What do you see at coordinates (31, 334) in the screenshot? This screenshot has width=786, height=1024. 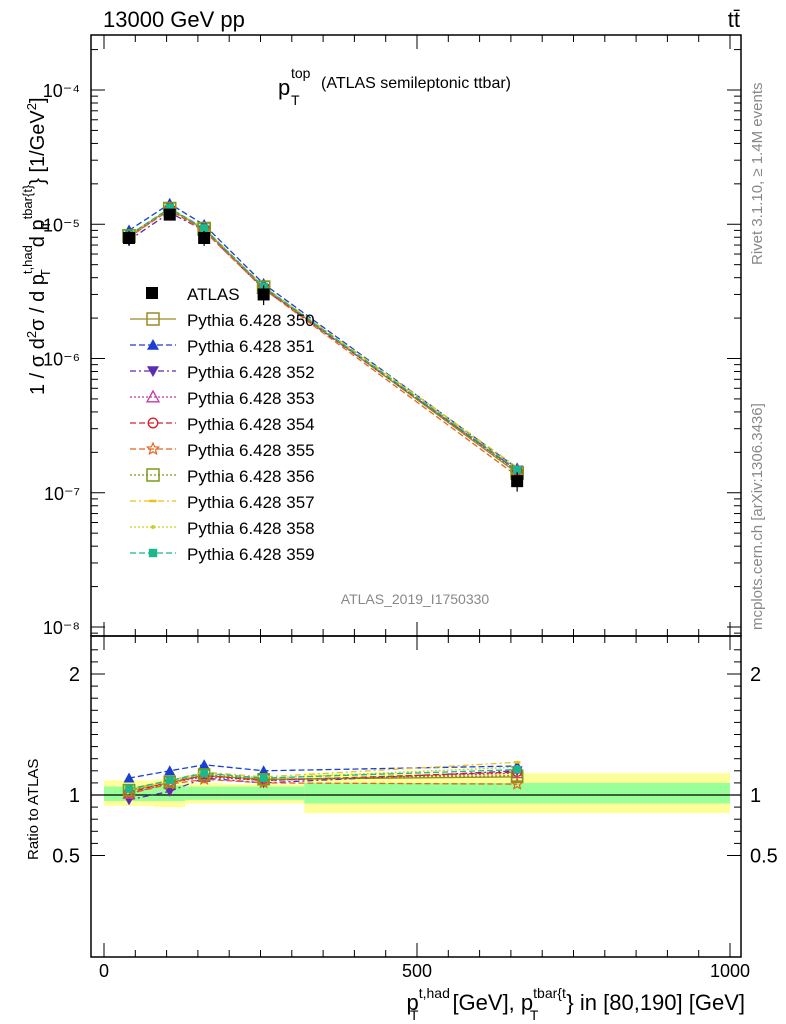 I see `ylabel-part-b: 2` at bounding box center [31, 334].